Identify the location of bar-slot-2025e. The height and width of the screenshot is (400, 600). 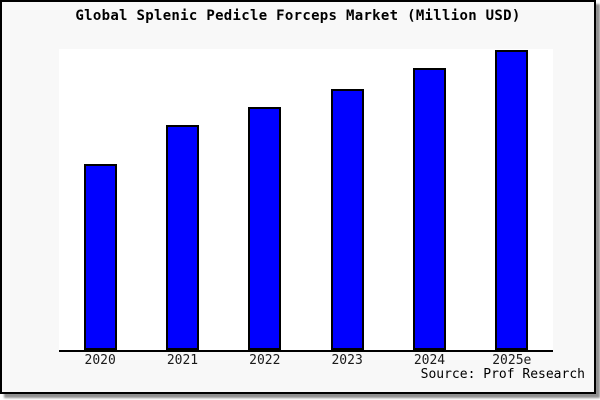
(512, 200).